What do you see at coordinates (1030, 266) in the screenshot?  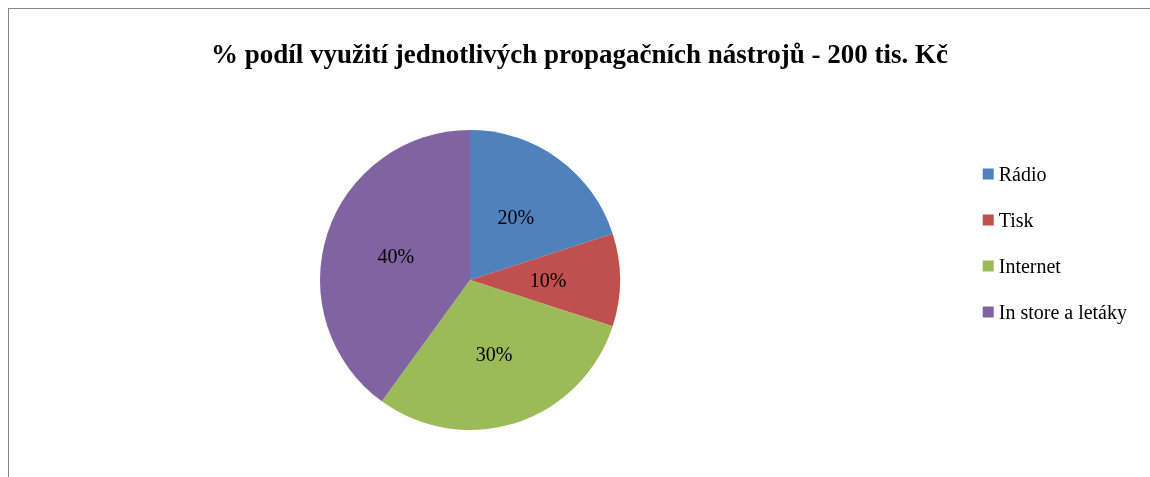 I see `legend-label: Internet` at bounding box center [1030, 266].